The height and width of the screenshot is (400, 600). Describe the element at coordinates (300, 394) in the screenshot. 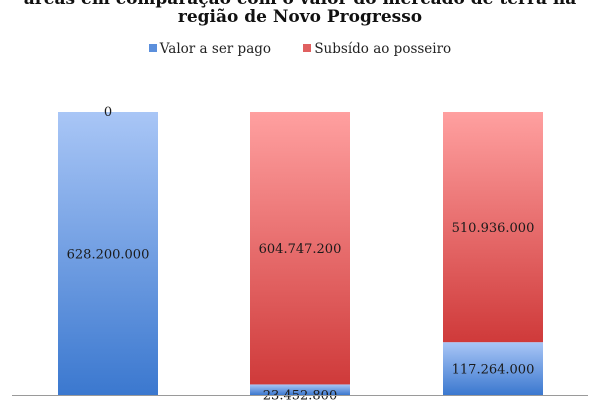

I see `data-label: 23.452.800` at that location.